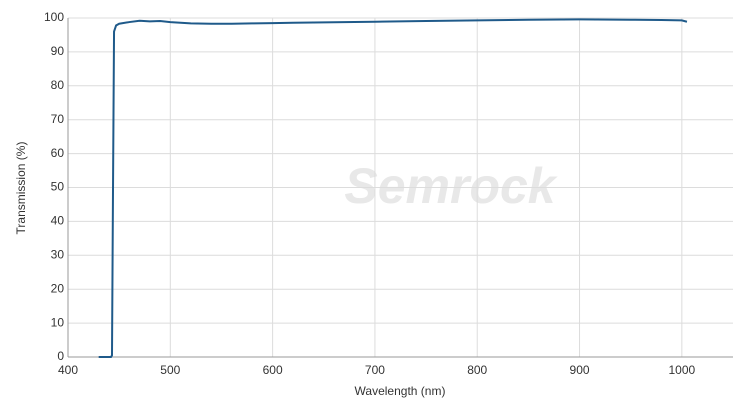 This screenshot has height=408, width=736. I want to click on x-axis-label: Wavelength (nm), so click(400, 391).